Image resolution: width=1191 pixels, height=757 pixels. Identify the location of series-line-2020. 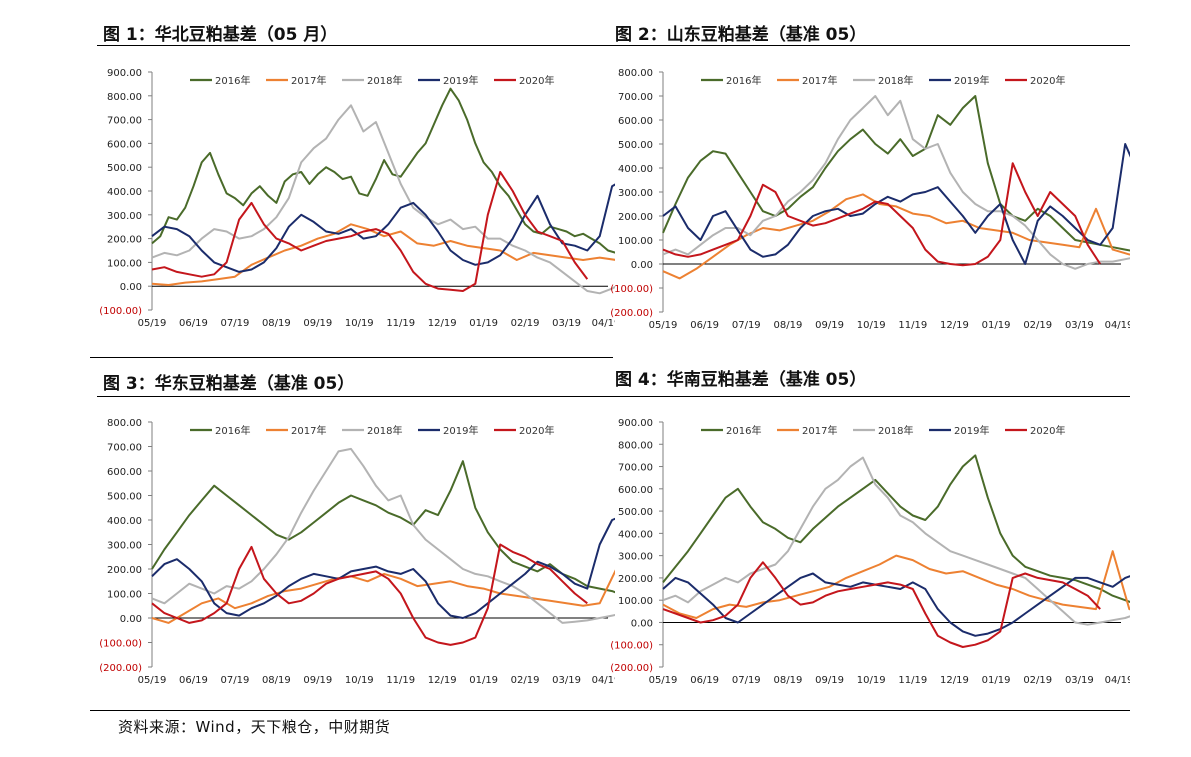
(369, 594).